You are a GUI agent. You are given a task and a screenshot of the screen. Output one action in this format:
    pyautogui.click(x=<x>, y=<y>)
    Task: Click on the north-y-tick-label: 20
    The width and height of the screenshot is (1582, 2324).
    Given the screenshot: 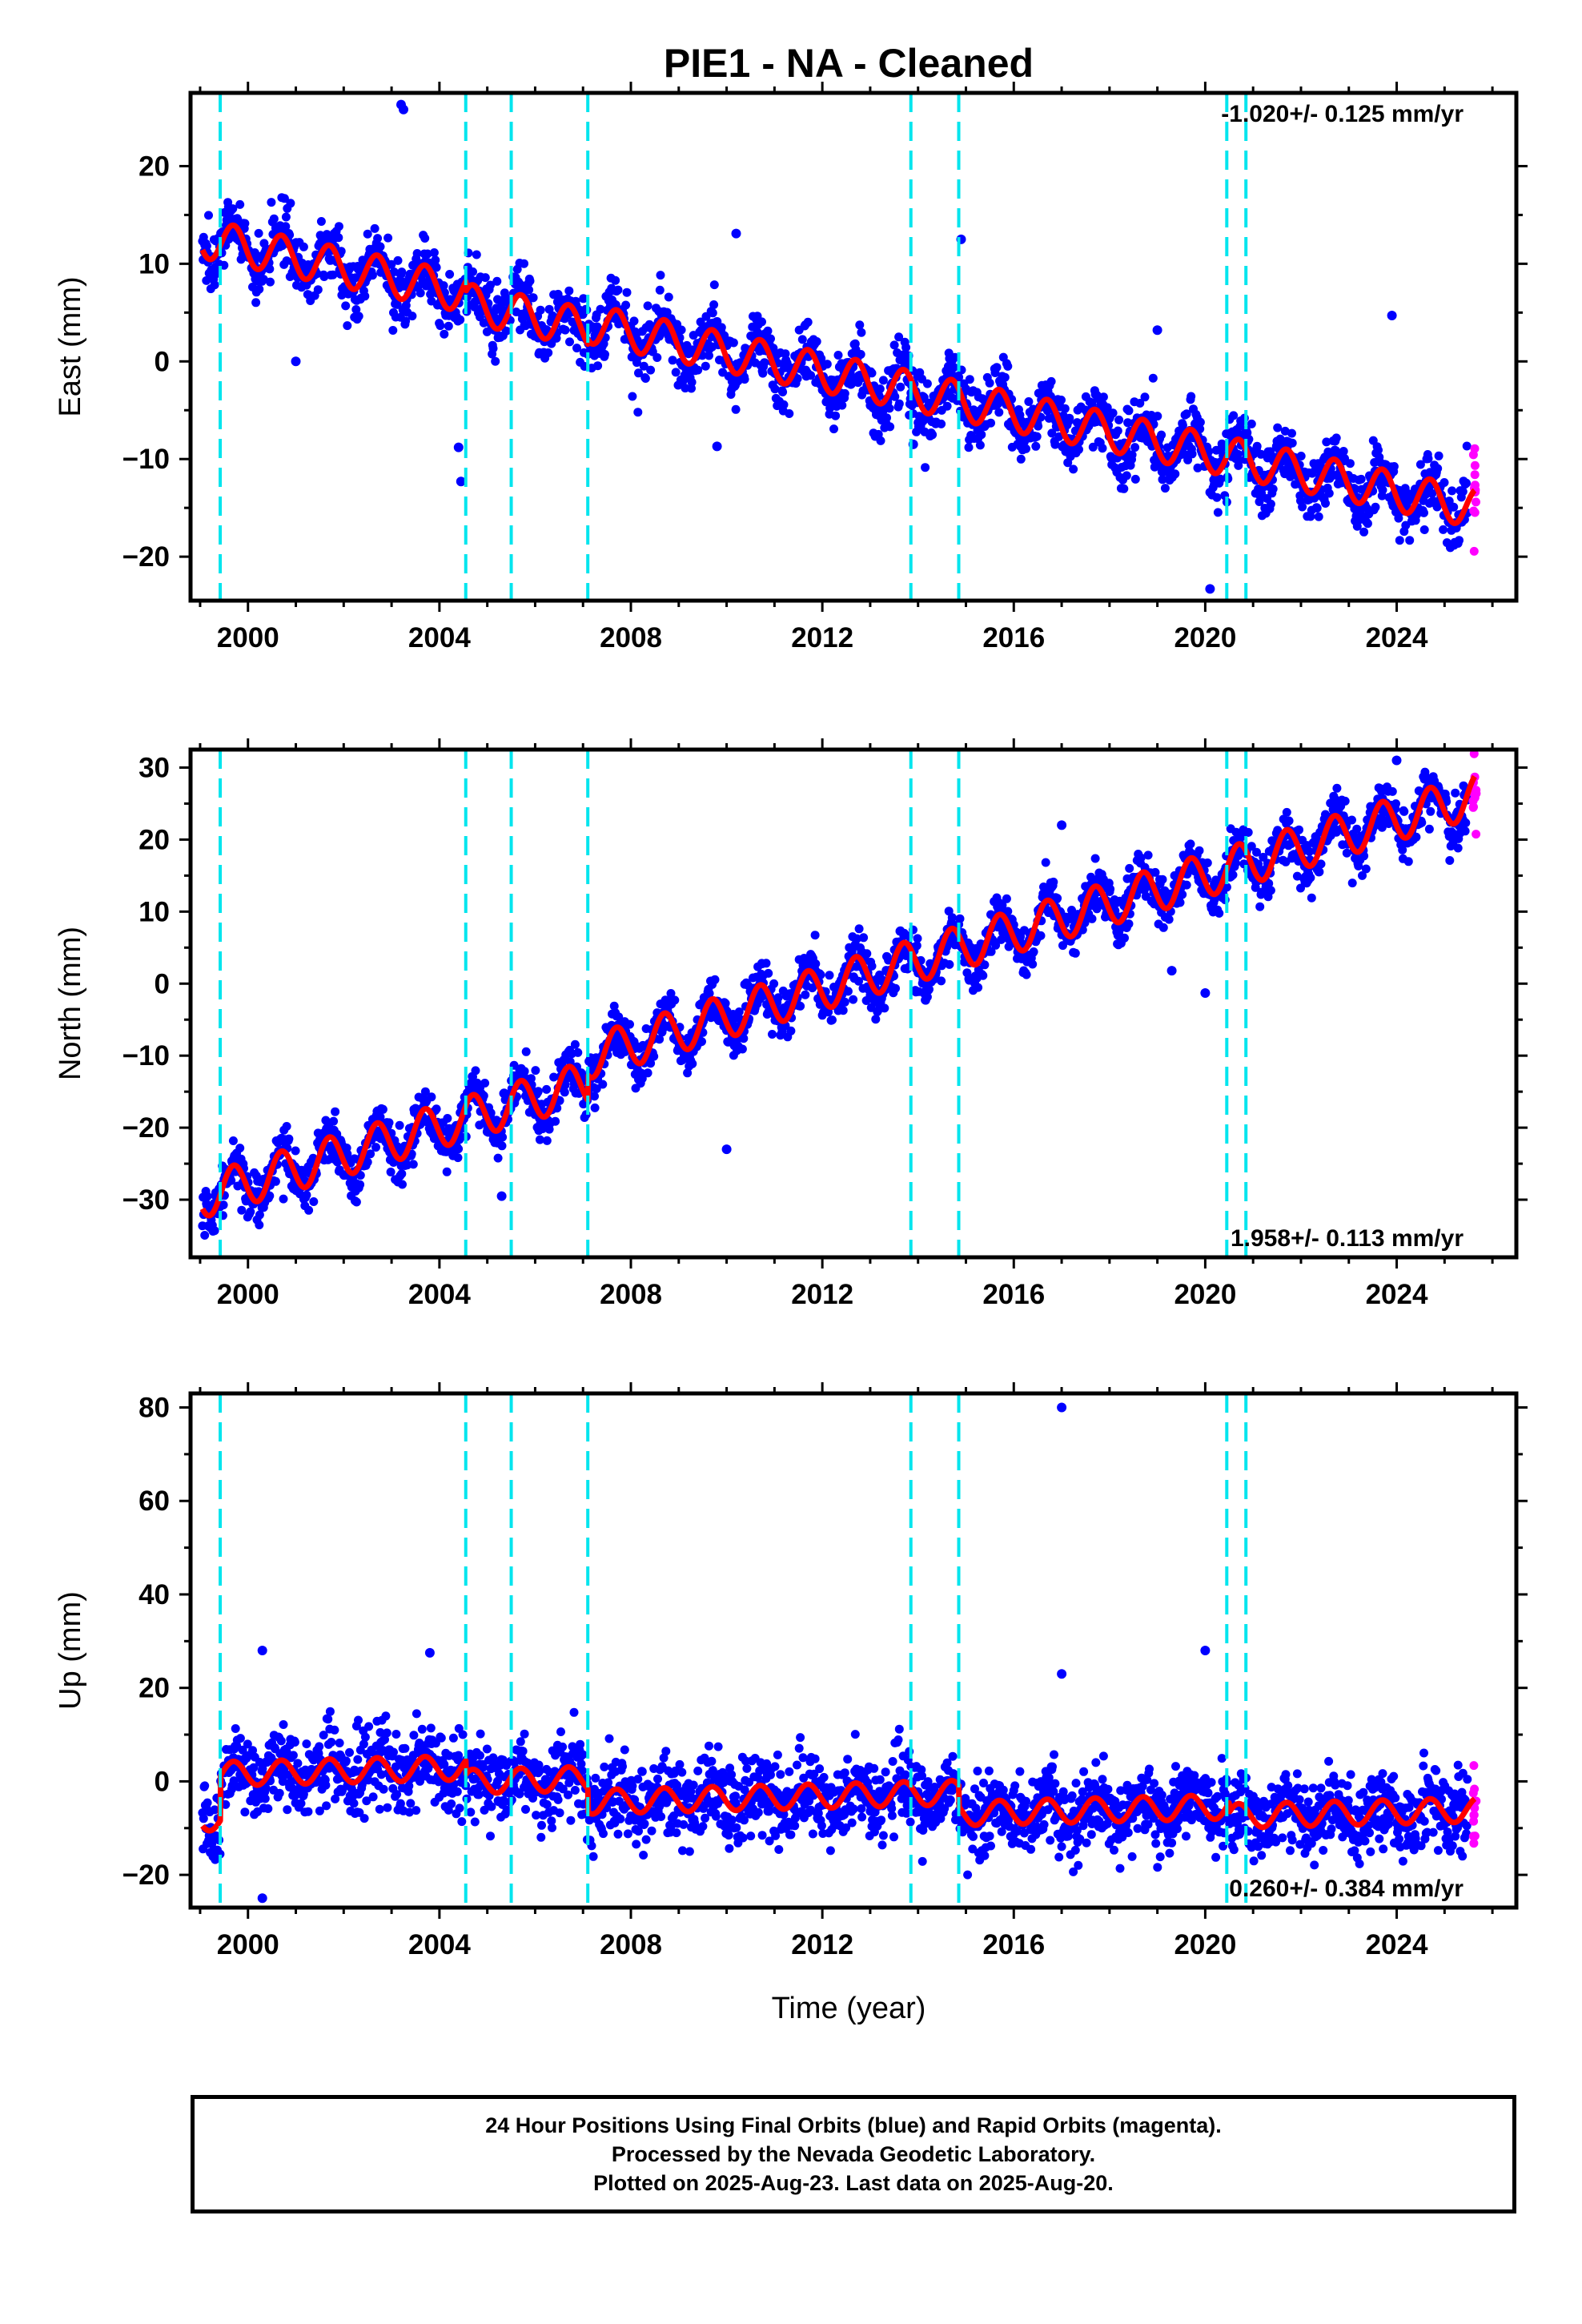 What is the action you would take?
    pyautogui.click(x=154, y=839)
    